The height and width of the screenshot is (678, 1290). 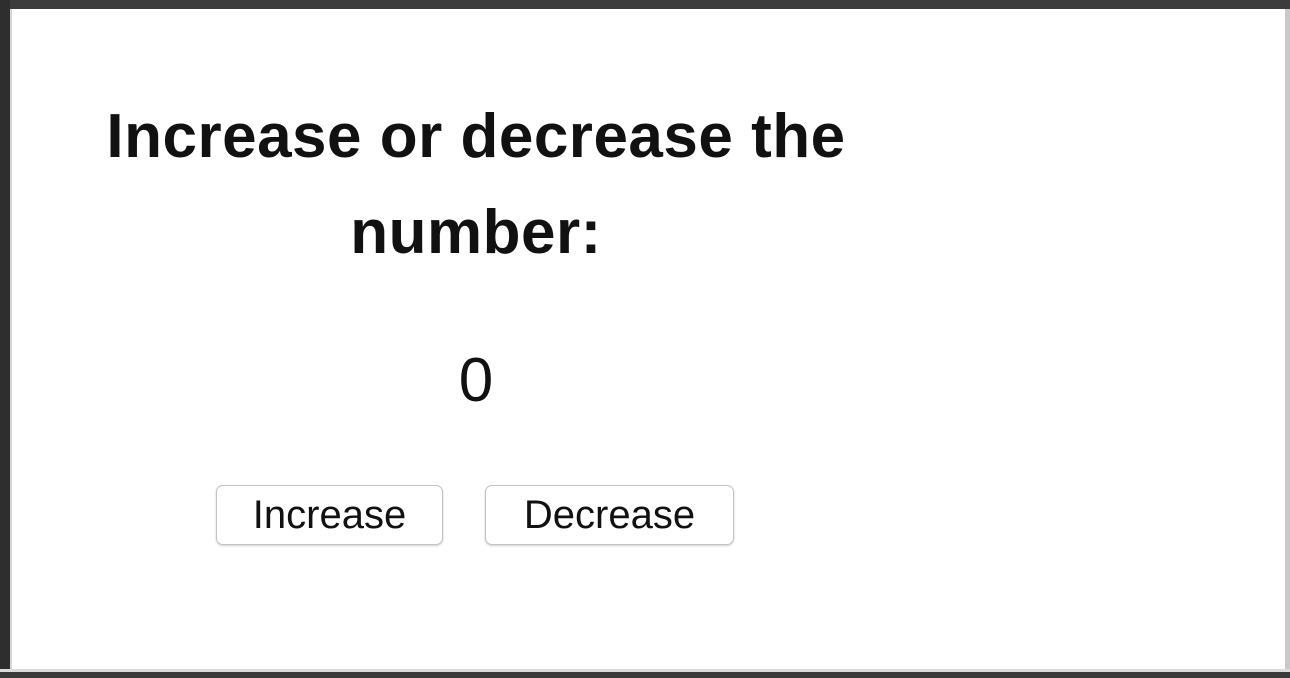 I want to click on decrease-button: Decrease, so click(x=609, y=515).